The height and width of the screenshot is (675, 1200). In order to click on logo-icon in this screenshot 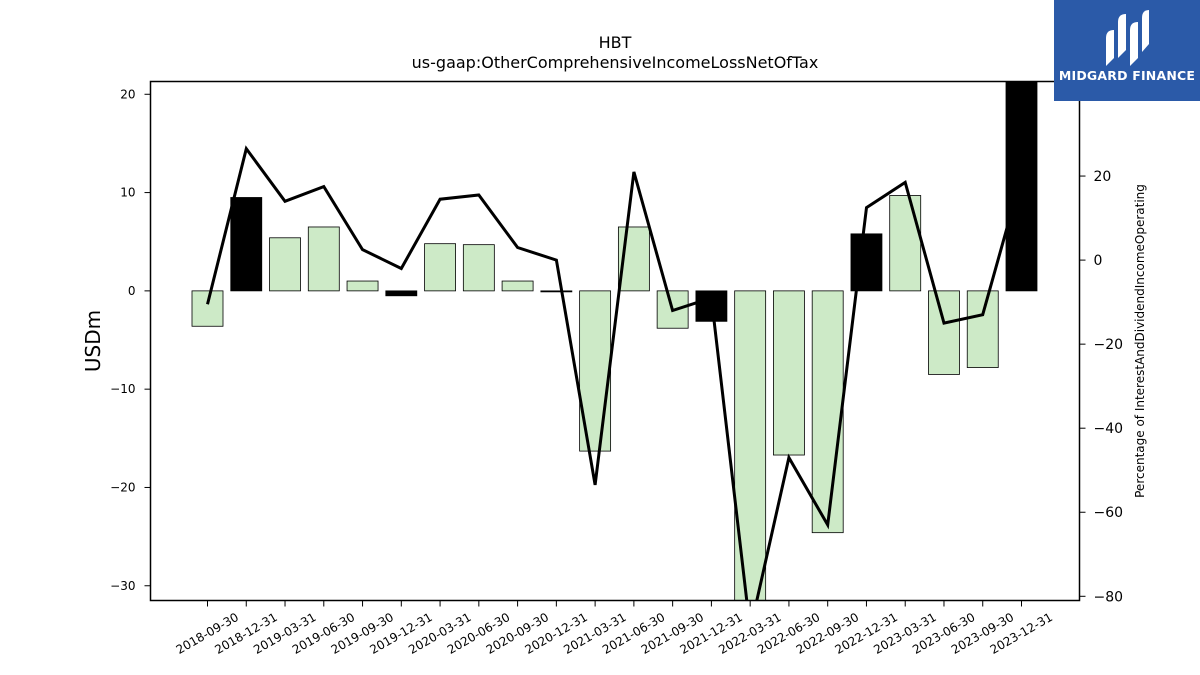, I will do `click(1127, 38)`.